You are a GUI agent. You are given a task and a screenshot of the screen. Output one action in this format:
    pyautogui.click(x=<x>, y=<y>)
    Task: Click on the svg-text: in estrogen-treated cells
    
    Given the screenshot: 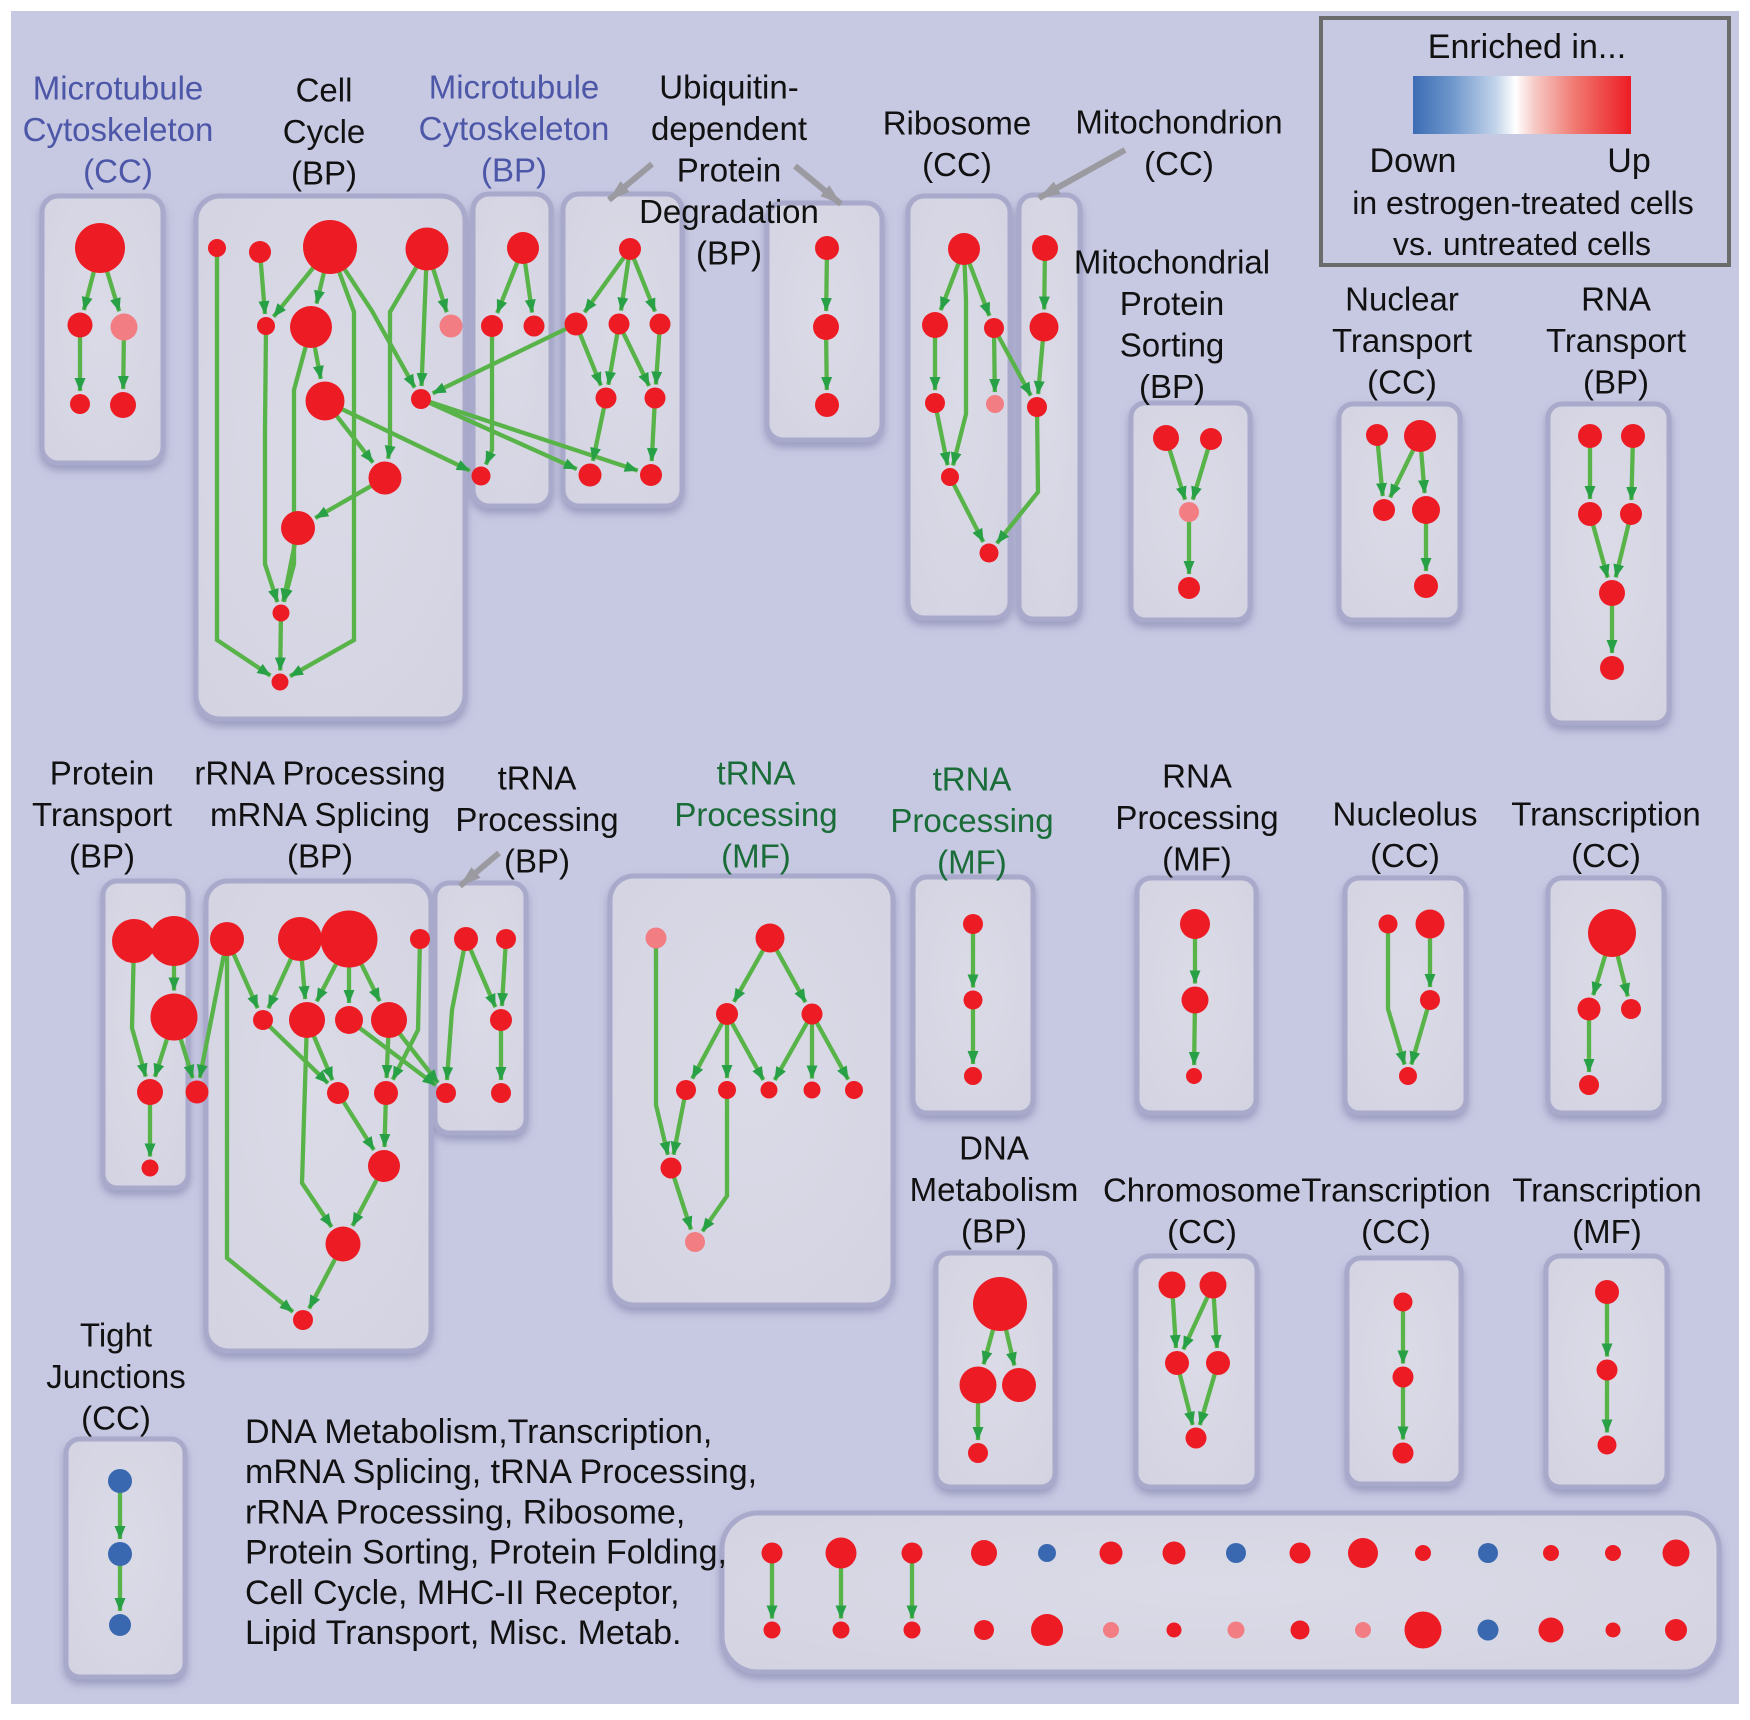 What is the action you would take?
    pyautogui.click(x=1523, y=203)
    